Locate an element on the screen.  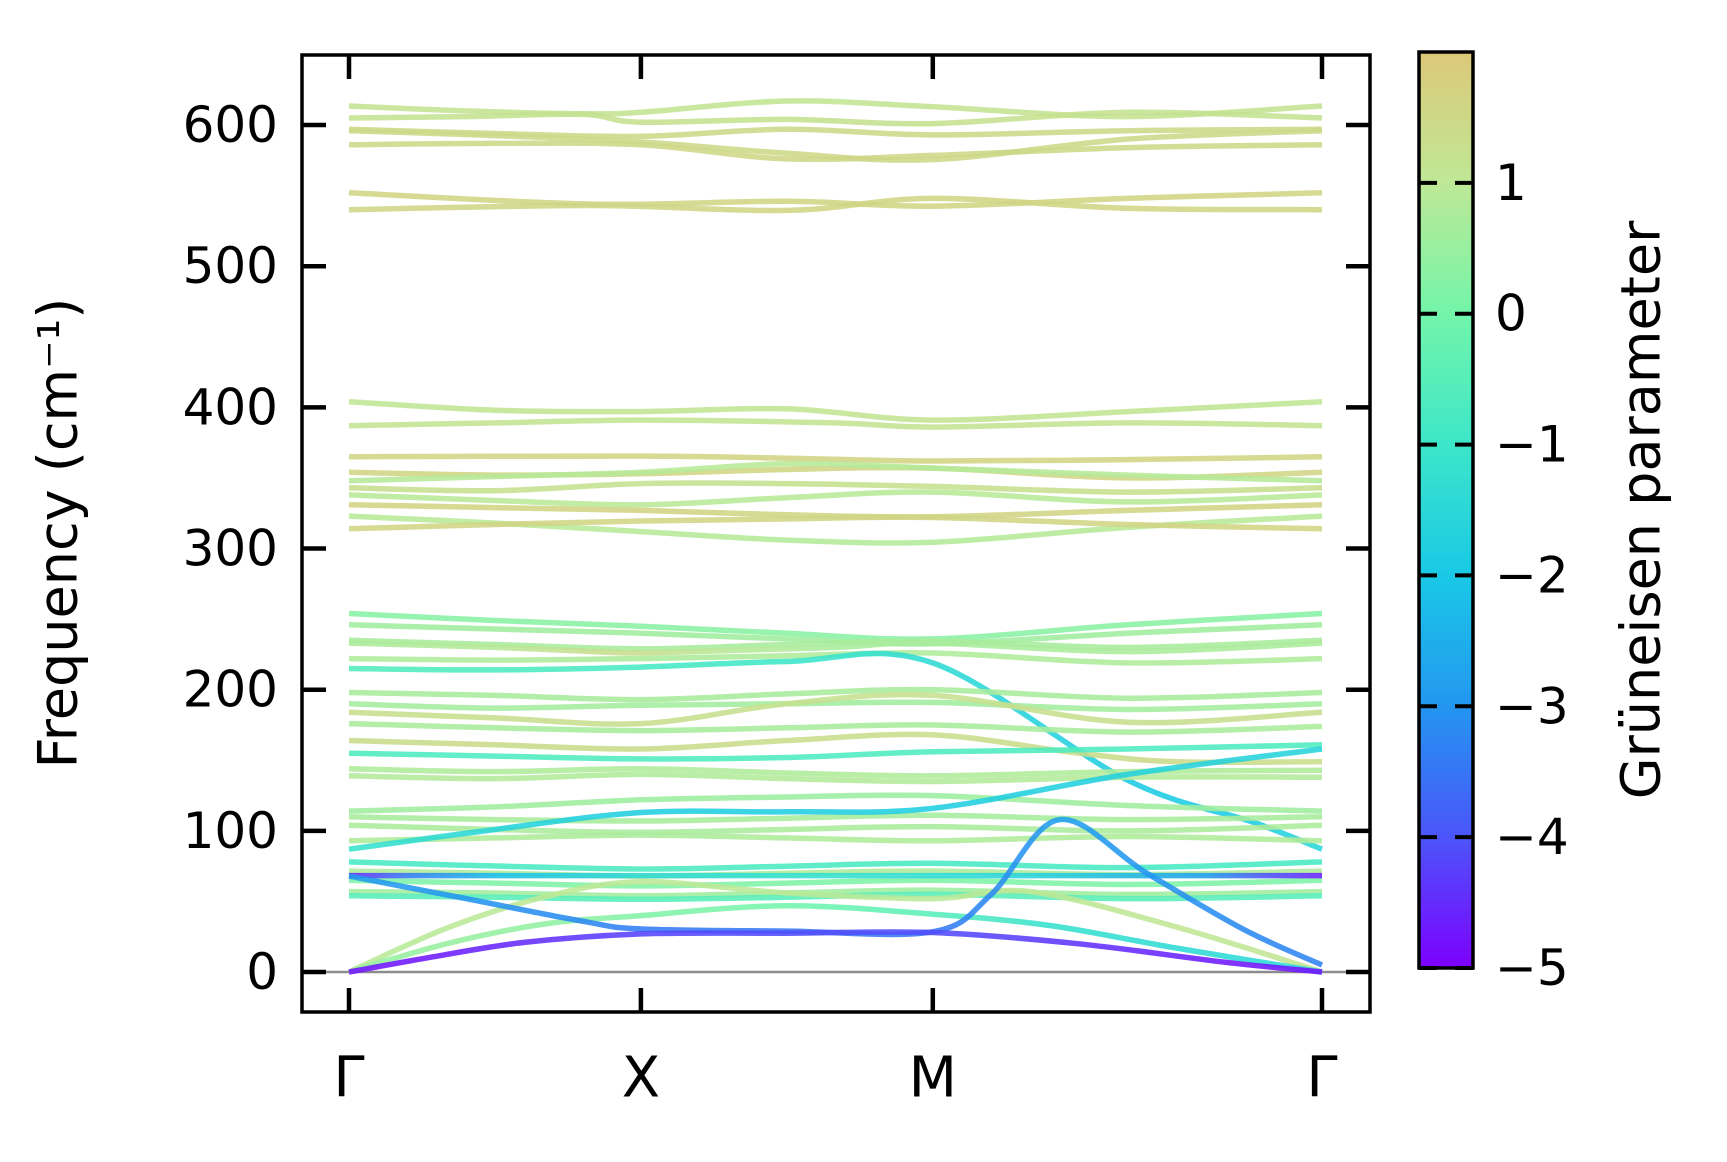
y-axis-label: Frequency (cm⁻¹) is located at coordinates (58, 533).